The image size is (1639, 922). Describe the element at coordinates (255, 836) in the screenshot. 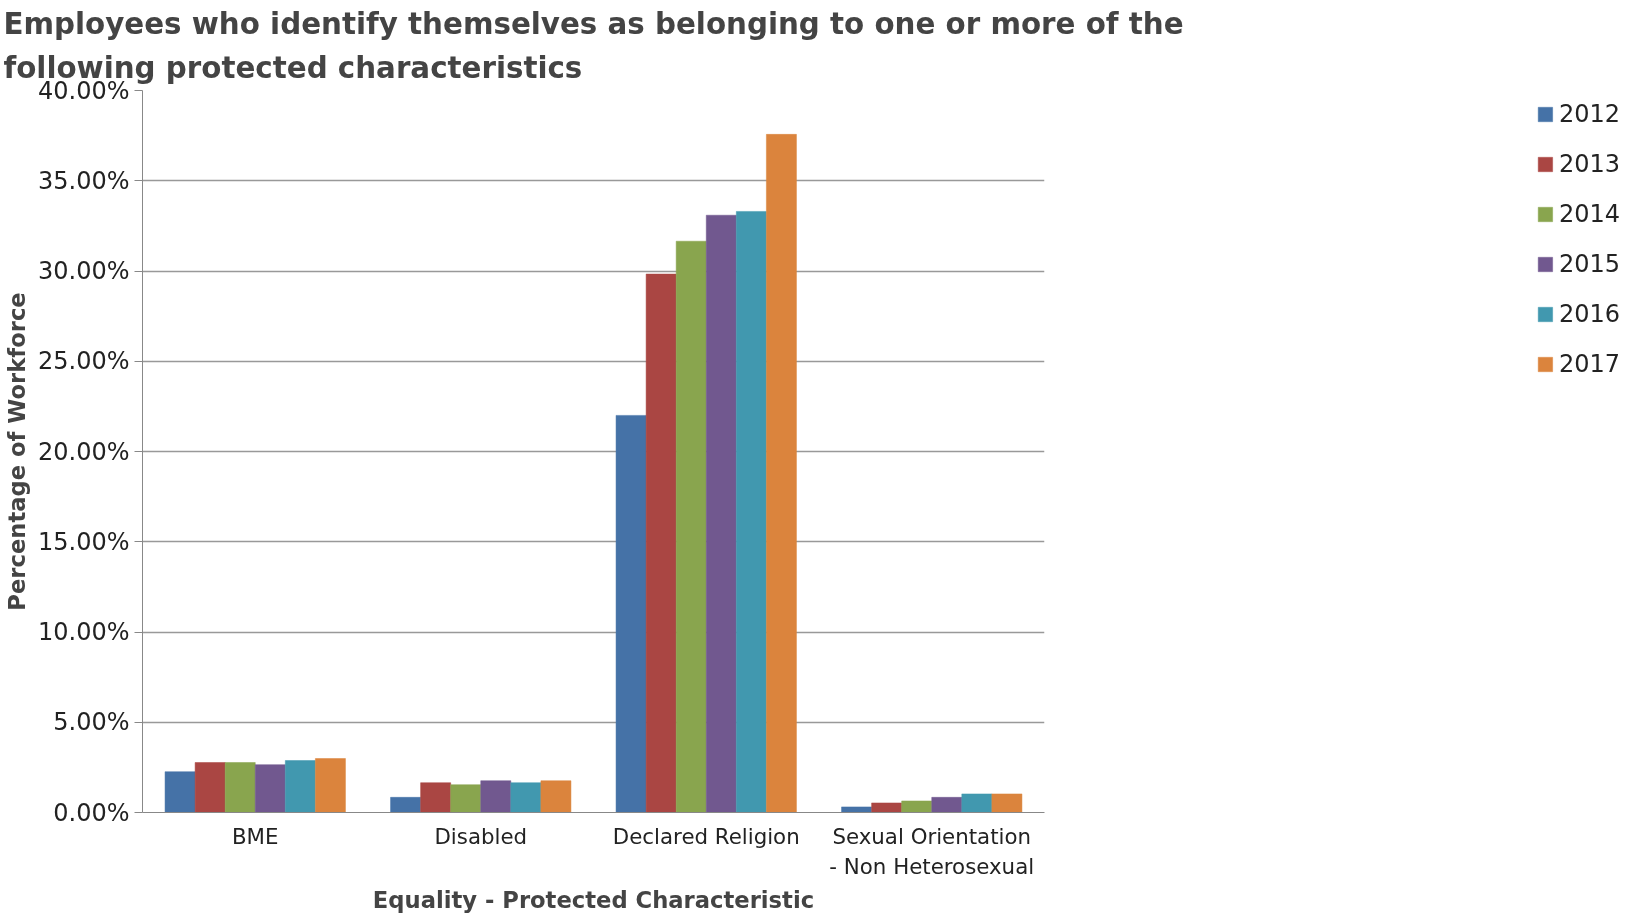

I see `x-tick-label: BME` at that location.